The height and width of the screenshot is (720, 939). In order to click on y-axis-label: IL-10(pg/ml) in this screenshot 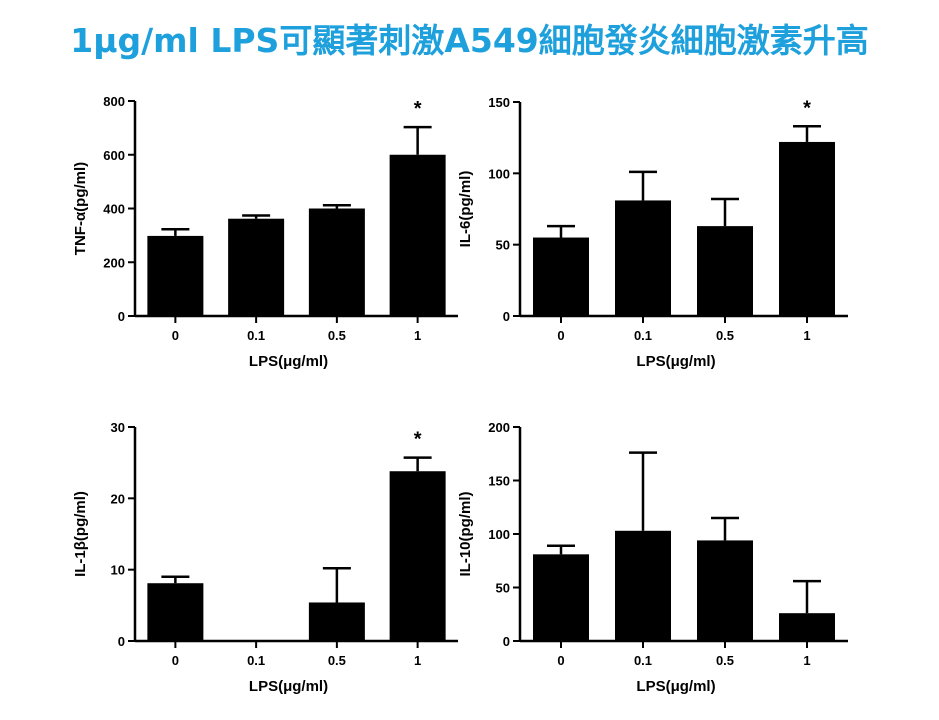, I will do `click(465, 533)`.